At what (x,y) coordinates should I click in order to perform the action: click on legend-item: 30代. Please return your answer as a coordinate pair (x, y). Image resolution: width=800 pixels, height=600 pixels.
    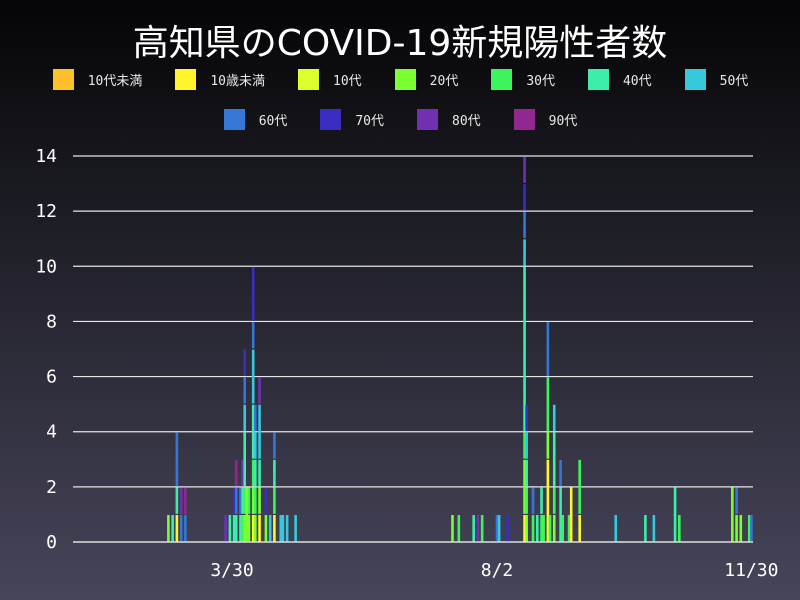
    Looking at the image, I should click on (523, 79).